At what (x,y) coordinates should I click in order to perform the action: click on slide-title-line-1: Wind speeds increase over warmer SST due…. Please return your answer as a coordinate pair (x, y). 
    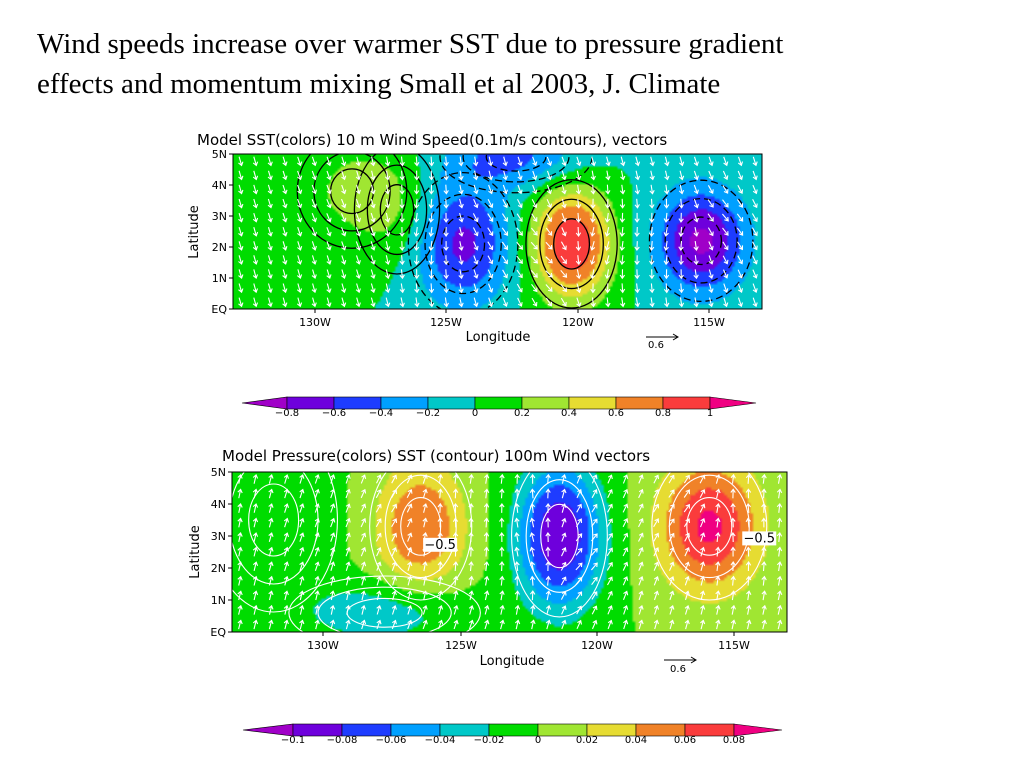
    Looking at the image, I should click on (410, 44).